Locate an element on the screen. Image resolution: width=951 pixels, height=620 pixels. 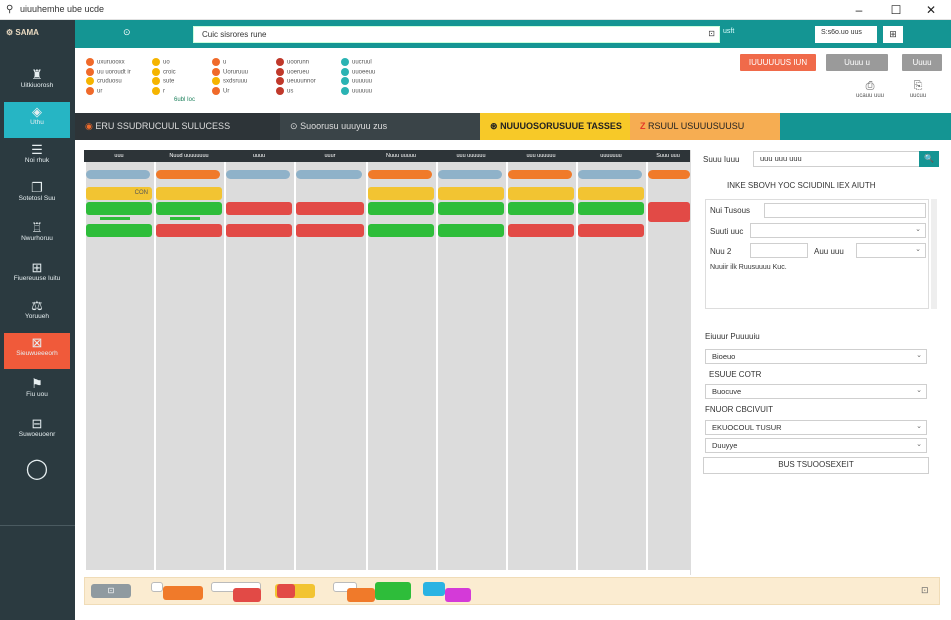
sidebar-item-8: ⚑ Fiu uou is located at coordinates (37, 392).